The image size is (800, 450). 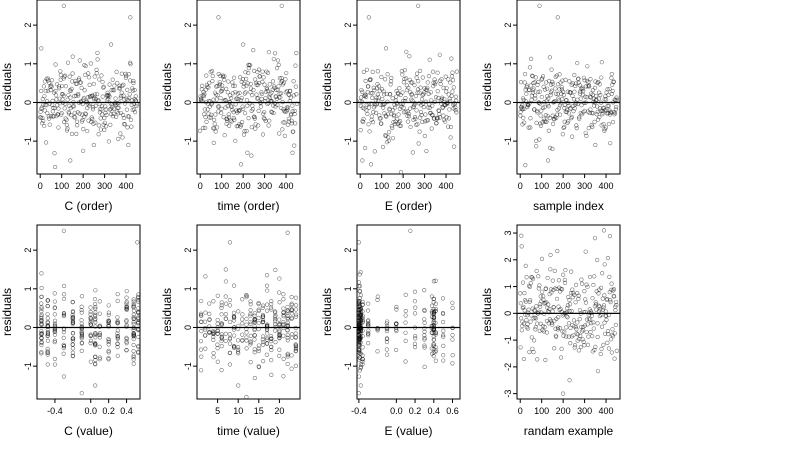 What do you see at coordinates (508, 367) in the screenshot?
I see `y-tick-label: -2` at bounding box center [508, 367].